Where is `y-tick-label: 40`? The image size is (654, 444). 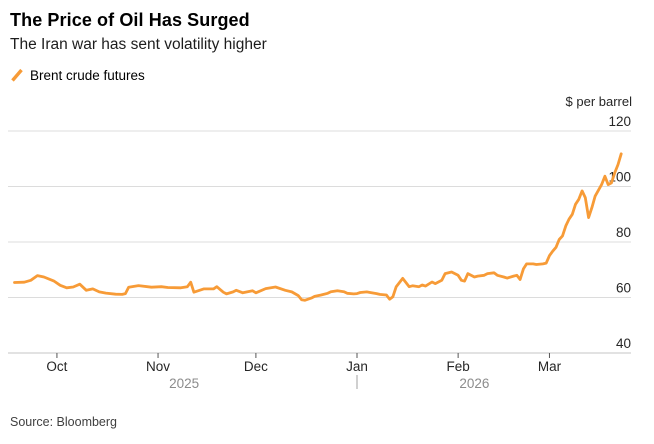 y-tick-label: 40 is located at coordinates (623, 343).